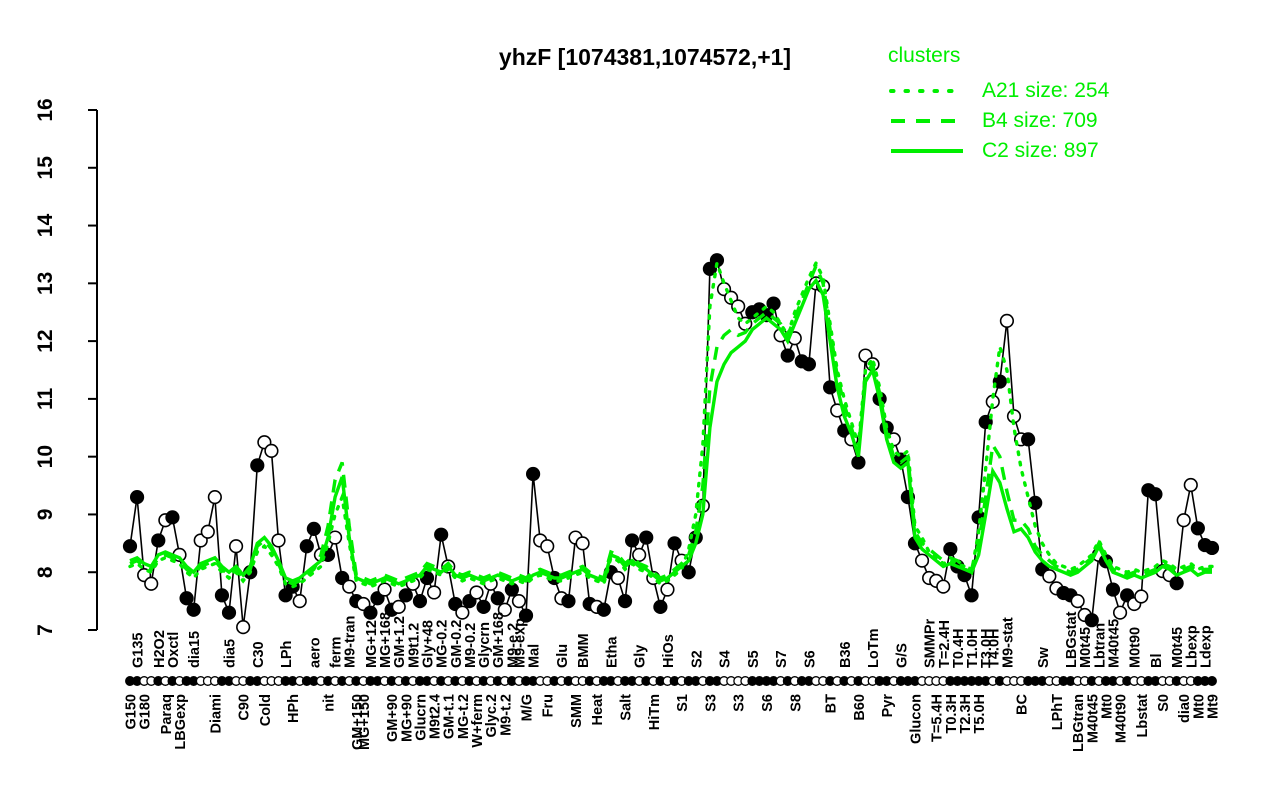 This screenshot has width=1280, height=800. What do you see at coordinates (492, 716) in the screenshot?
I see `x-condition-label: Glyc.2` at bounding box center [492, 716].